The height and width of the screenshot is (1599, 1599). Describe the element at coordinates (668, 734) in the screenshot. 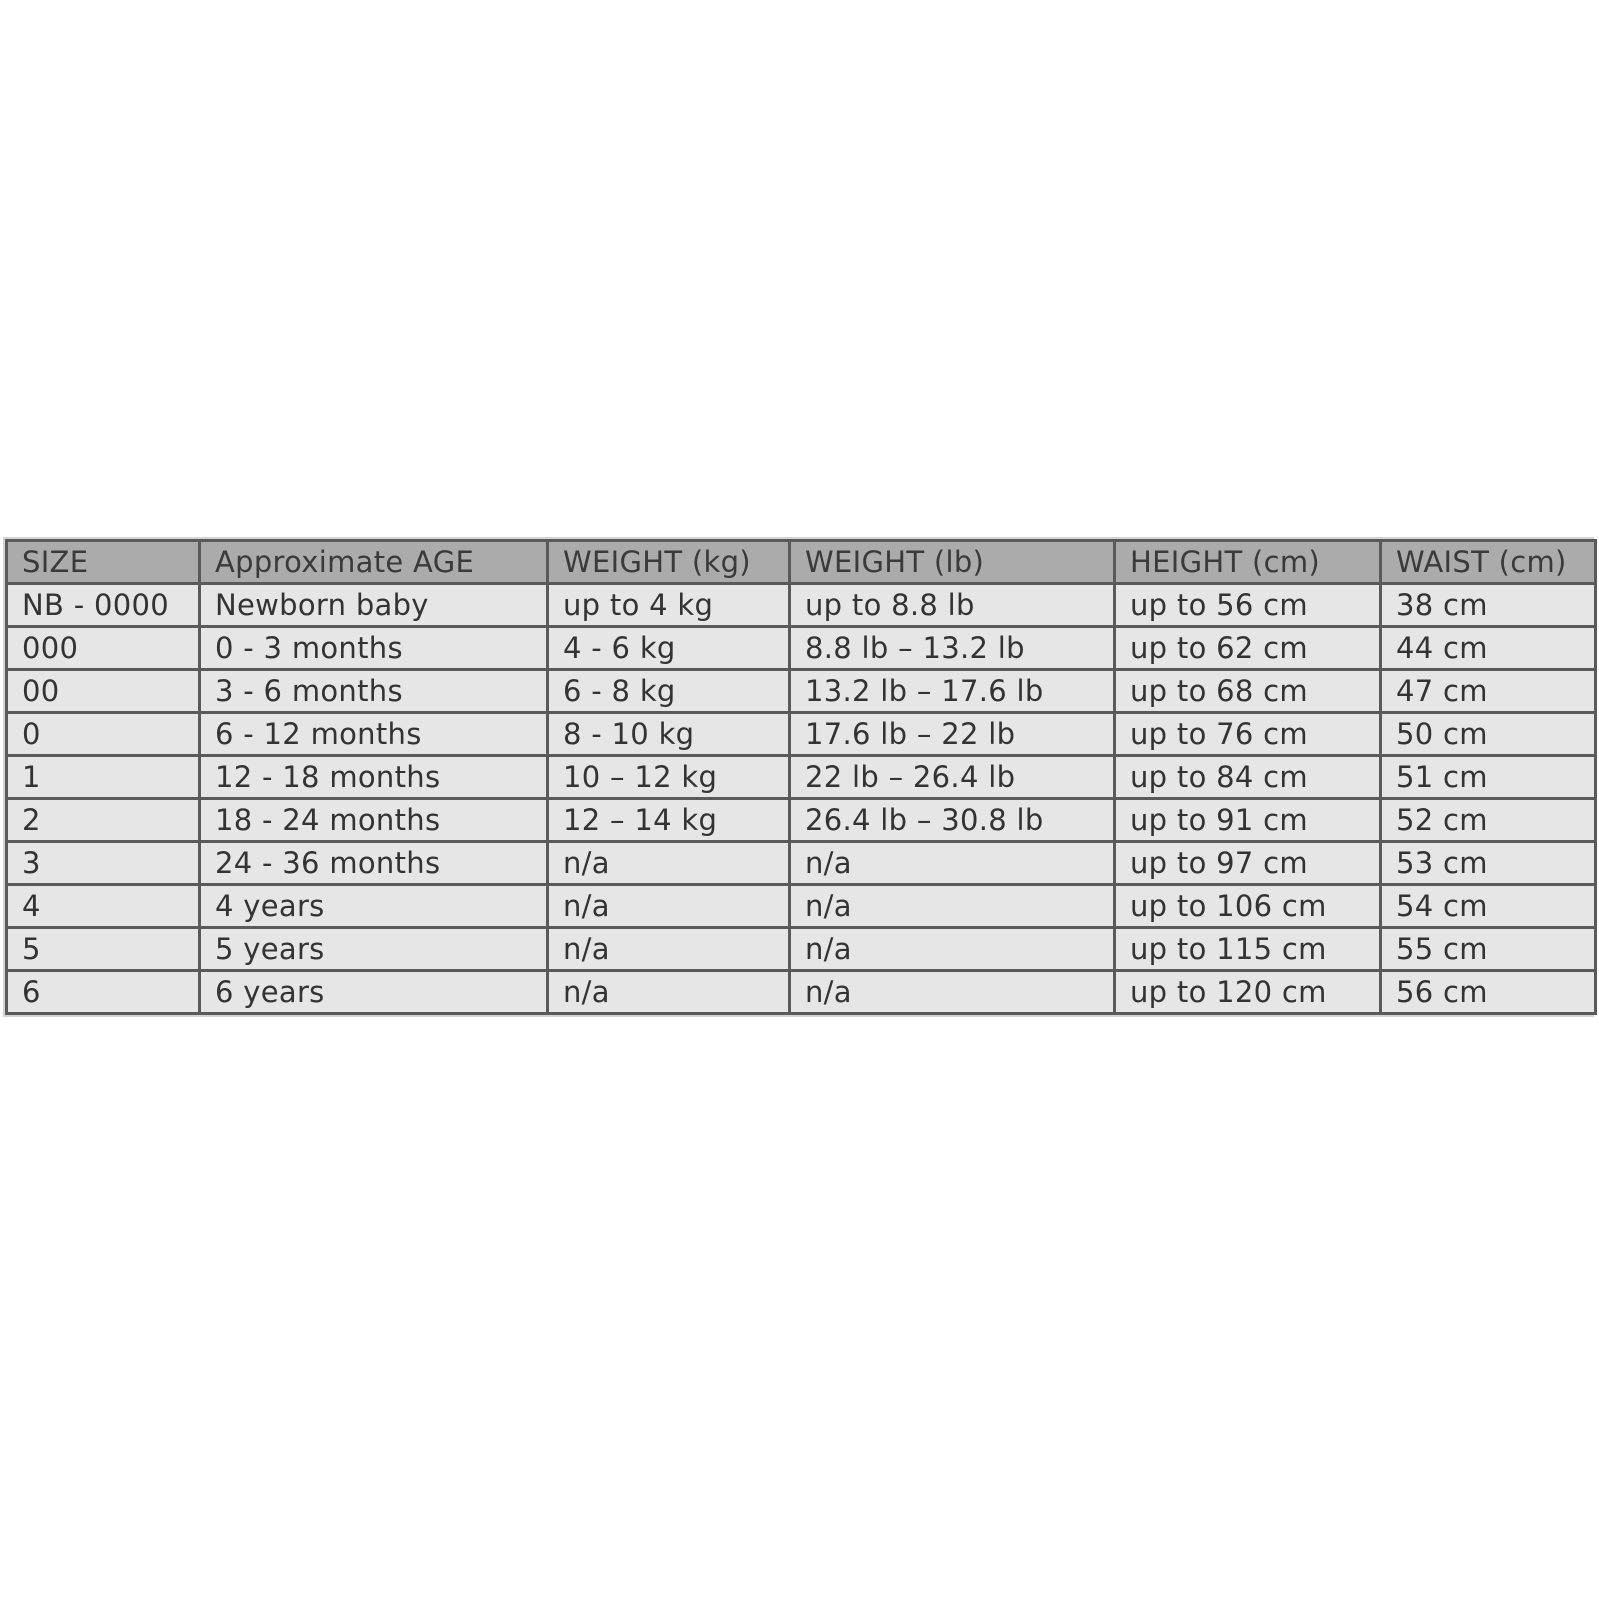

I see `table-cell: 8 - 10 kg` at that location.